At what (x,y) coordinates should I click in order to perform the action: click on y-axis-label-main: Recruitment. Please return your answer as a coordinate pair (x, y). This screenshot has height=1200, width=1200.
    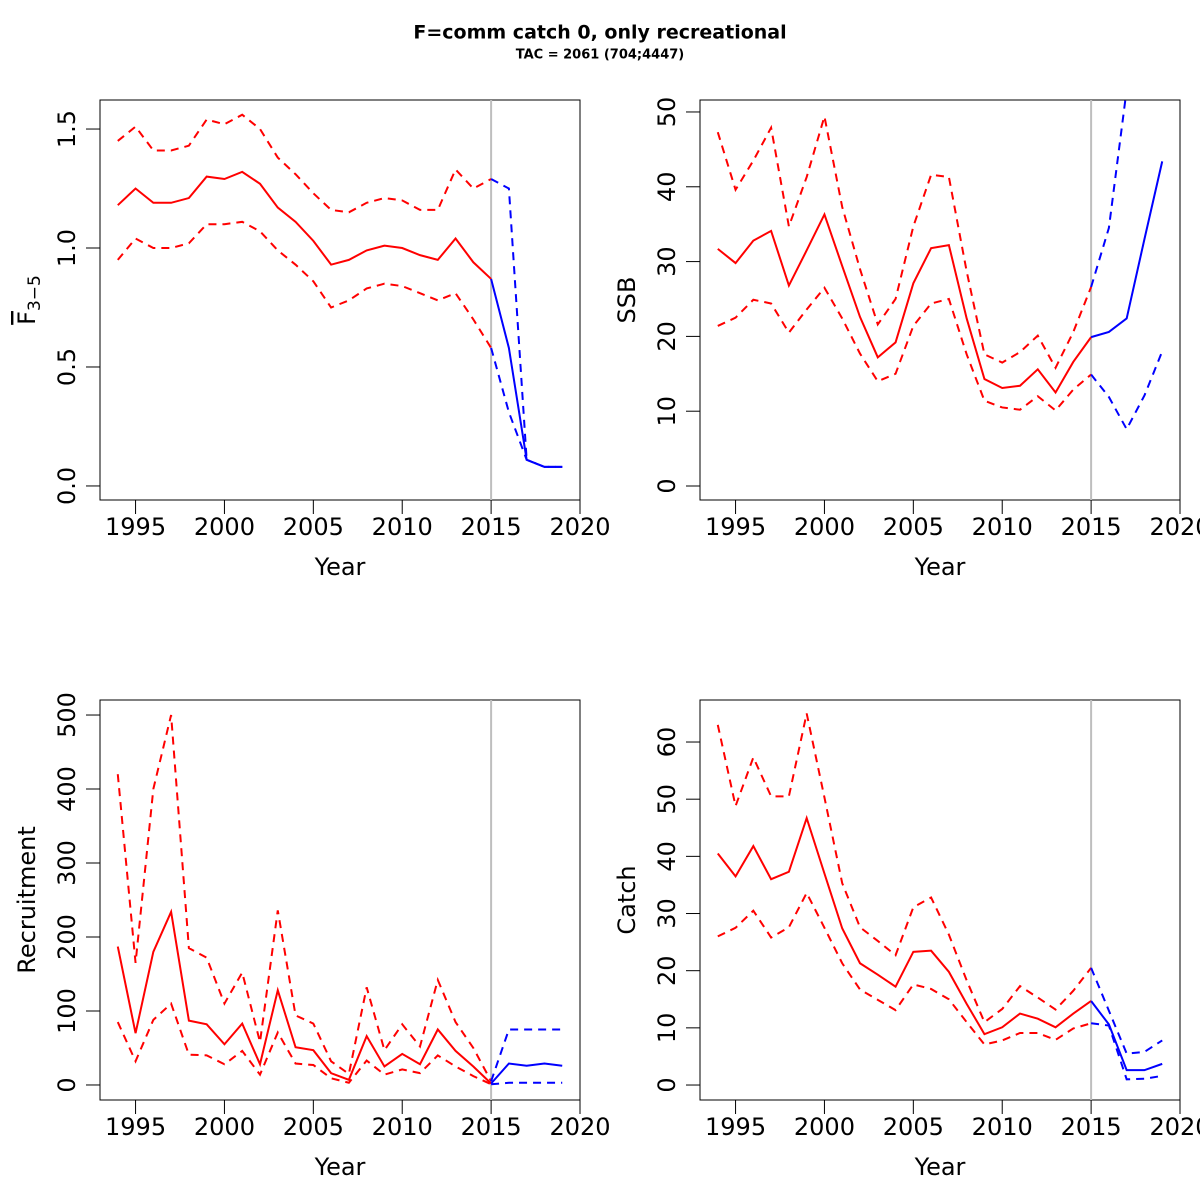
    Looking at the image, I should click on (27, 899).